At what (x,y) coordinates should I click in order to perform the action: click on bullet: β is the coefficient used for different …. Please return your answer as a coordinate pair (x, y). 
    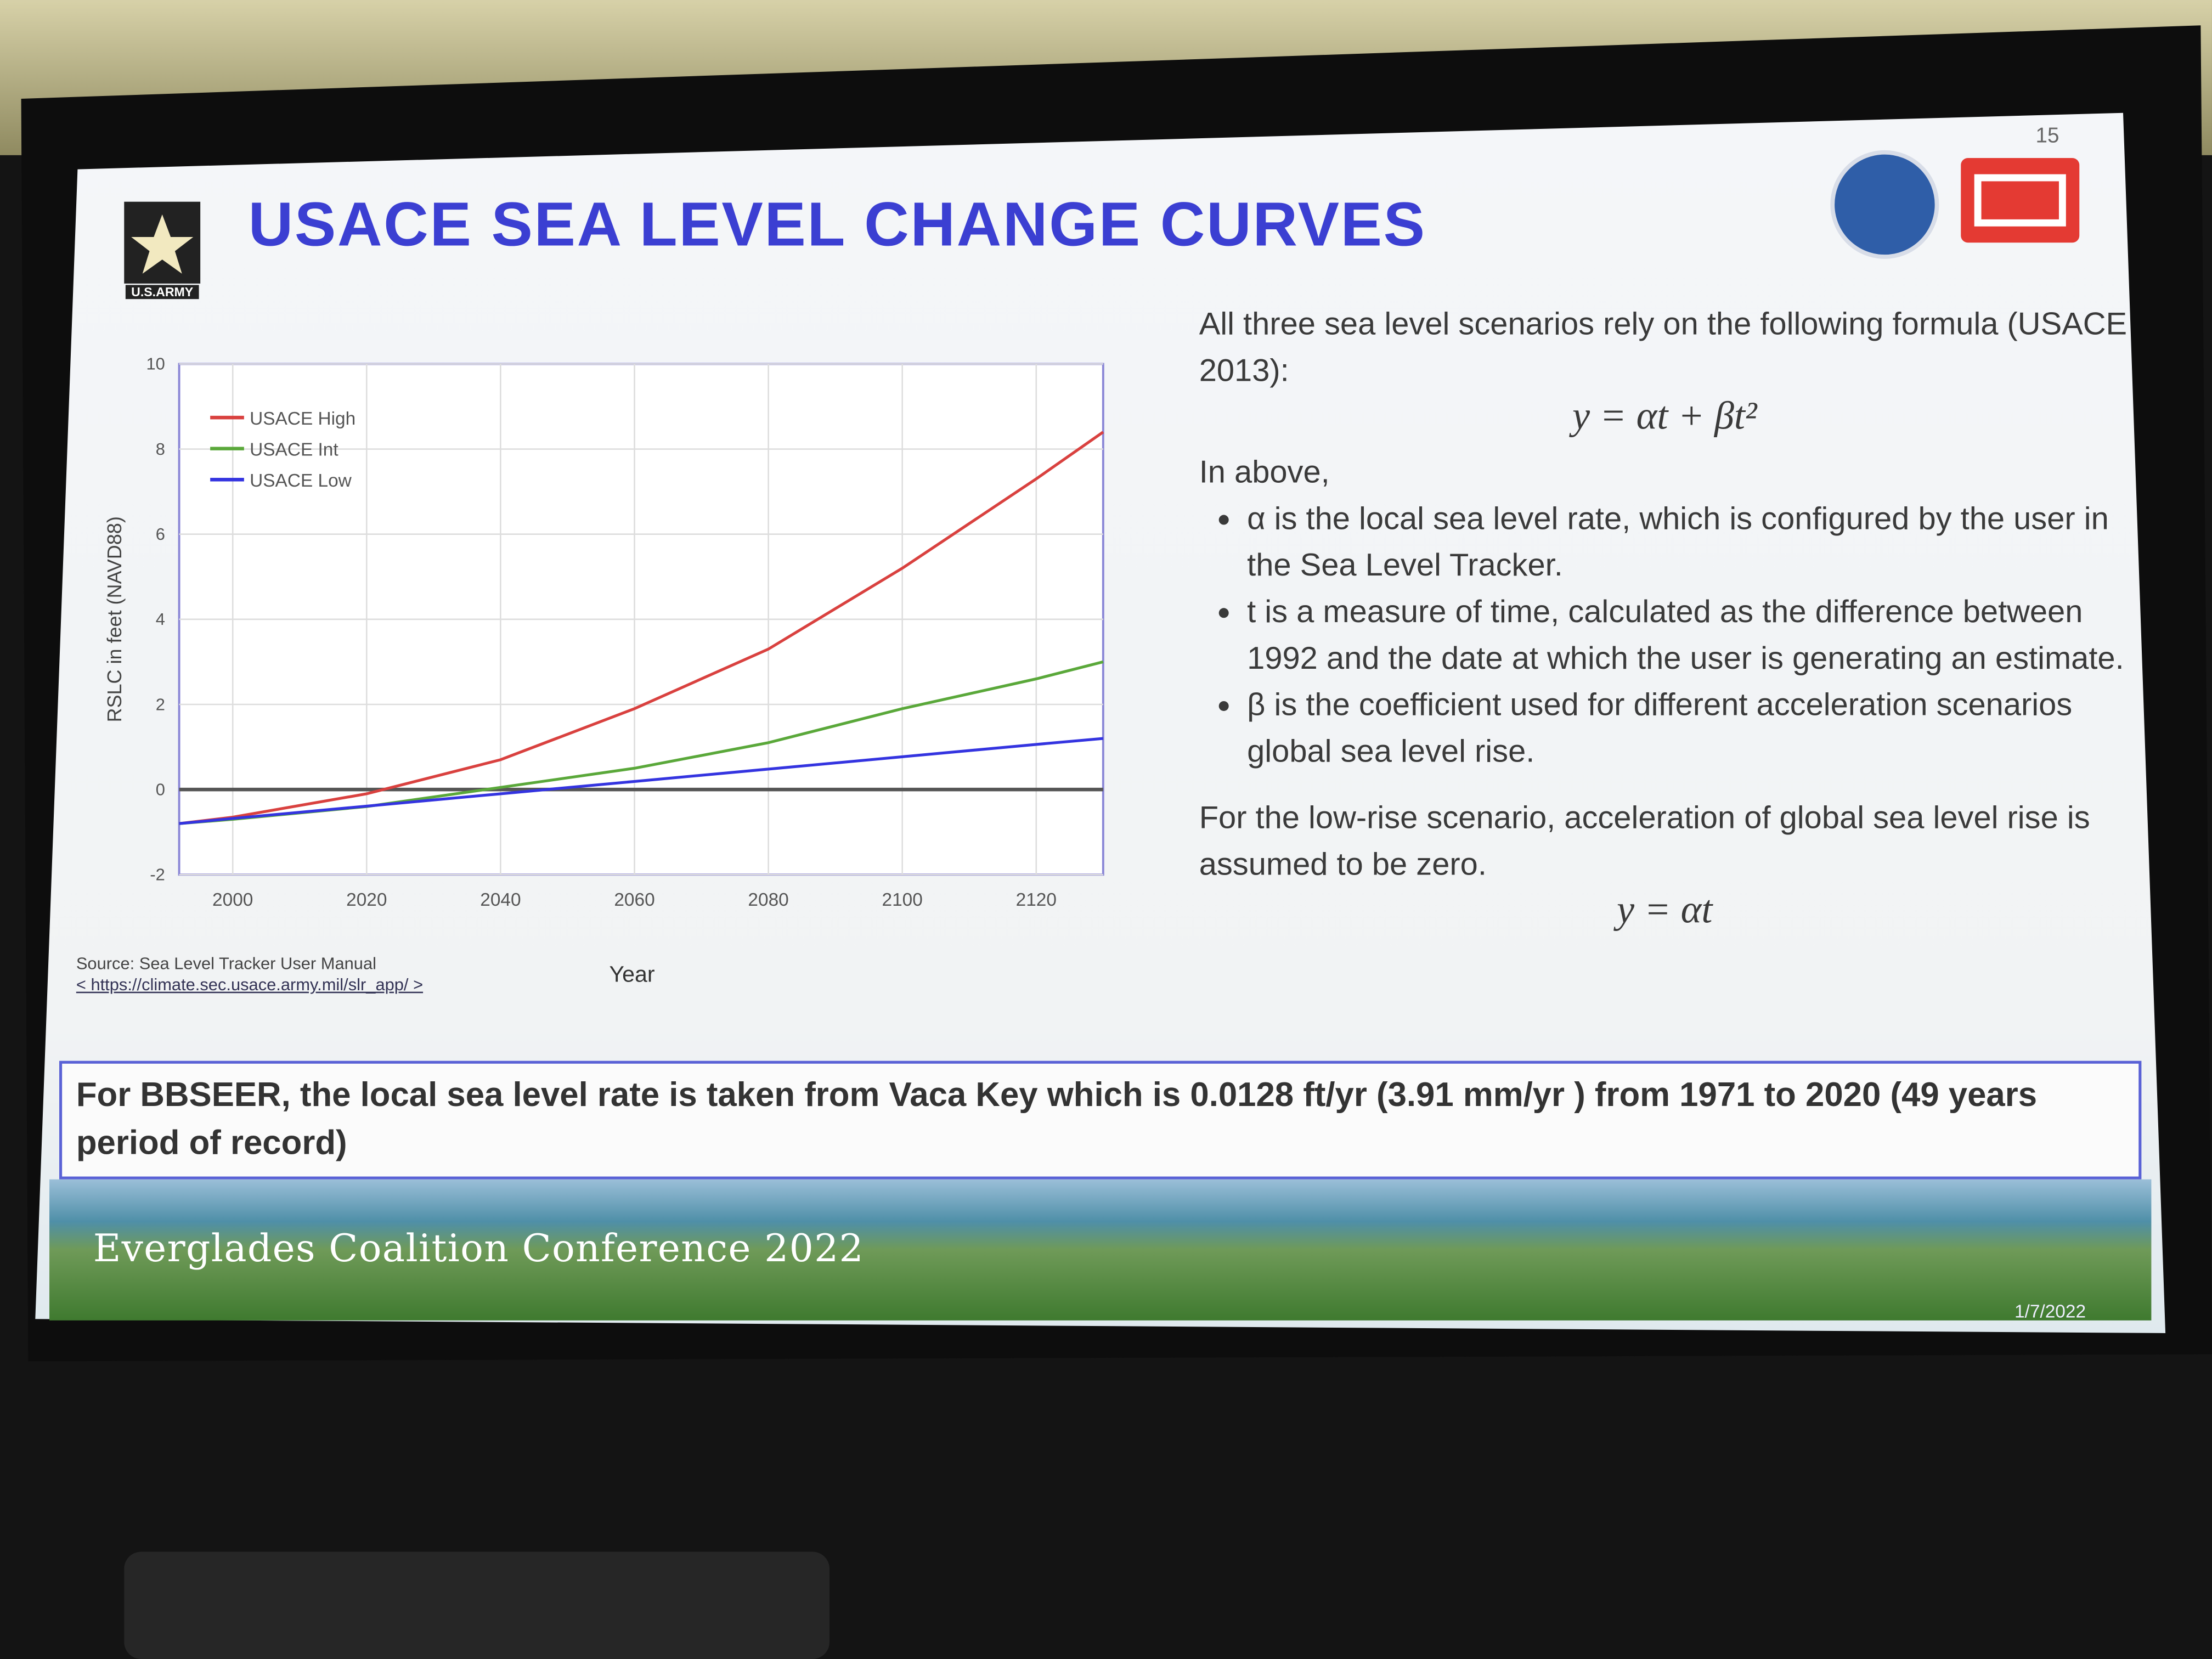
    Looking at the image, I should click on (1689, 728).